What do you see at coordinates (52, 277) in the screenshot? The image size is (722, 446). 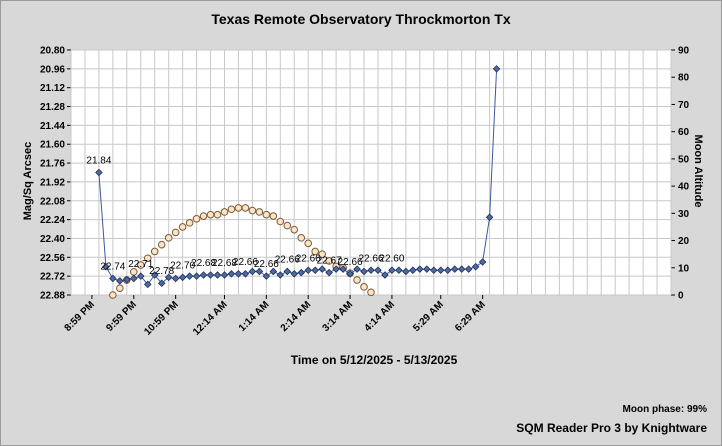 I see `y-left-tick-label: 22.72` at bounding box center [52, 277].